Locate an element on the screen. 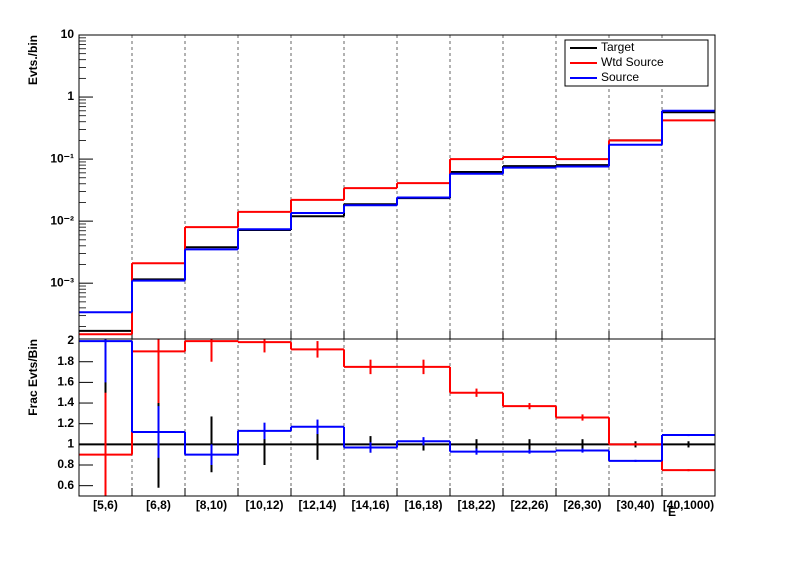 The image size is (796, 572). x-tick-label: [14,16) is located at coordinates (370, 505).